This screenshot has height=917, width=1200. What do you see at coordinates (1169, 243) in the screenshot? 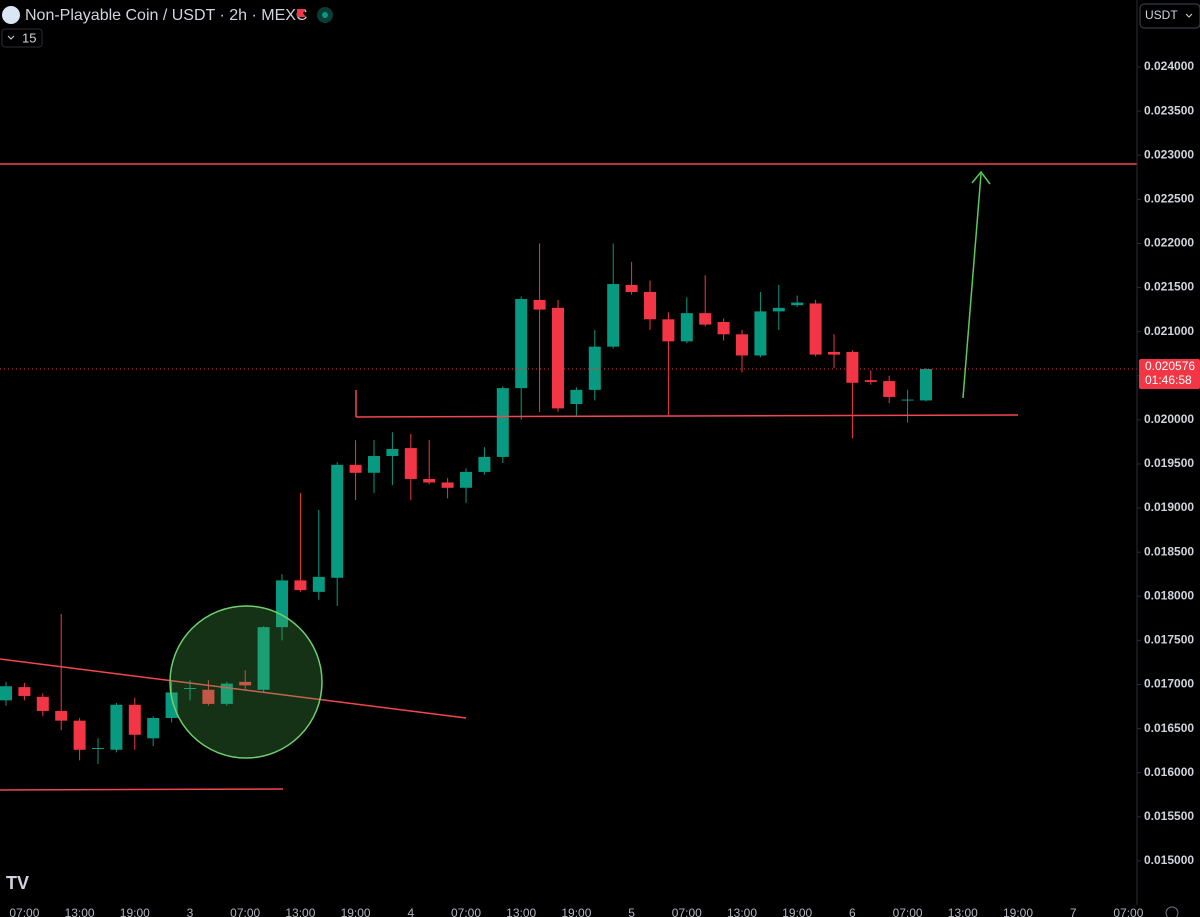
I see `y-tick-label: 0.022000` at bounding box center [1169, 243].